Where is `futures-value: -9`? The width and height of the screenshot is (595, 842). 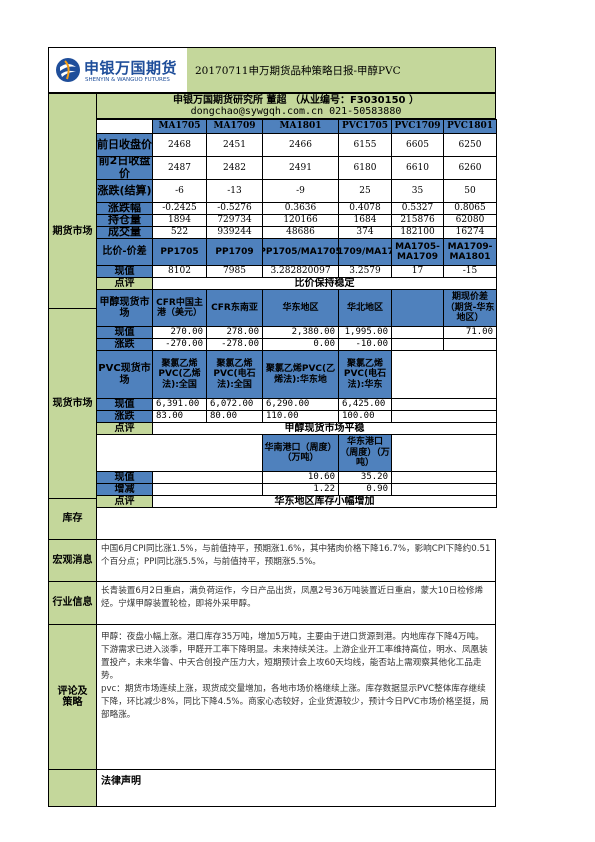
futures-value: -9 is located at coordinates (300, 191).